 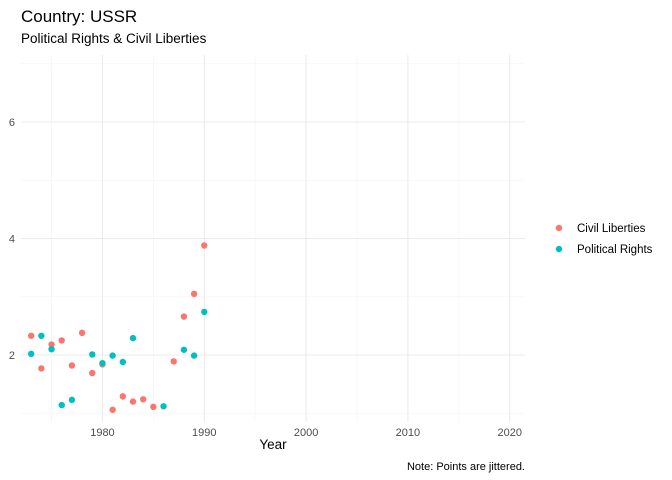 What do you see at coordinates (273, 444) in the screenshot?
I see `x-axis-title: Year` at bounding box center [273, 444].